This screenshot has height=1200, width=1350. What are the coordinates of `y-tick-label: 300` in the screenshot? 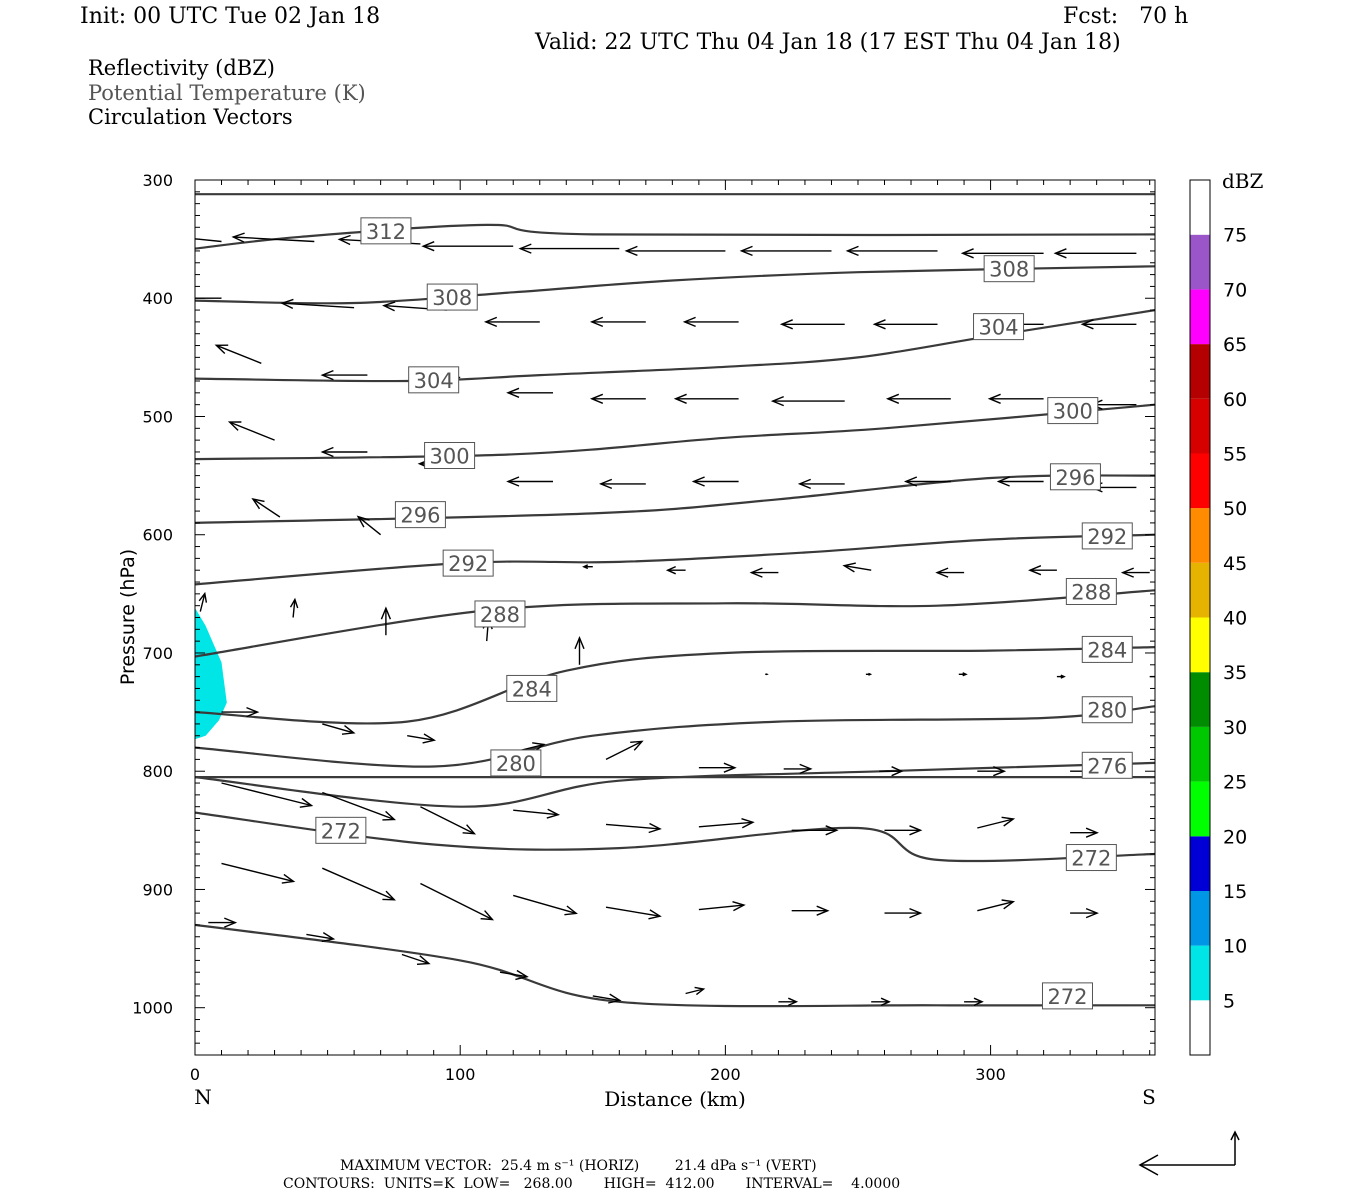 It's located at (157, 180).